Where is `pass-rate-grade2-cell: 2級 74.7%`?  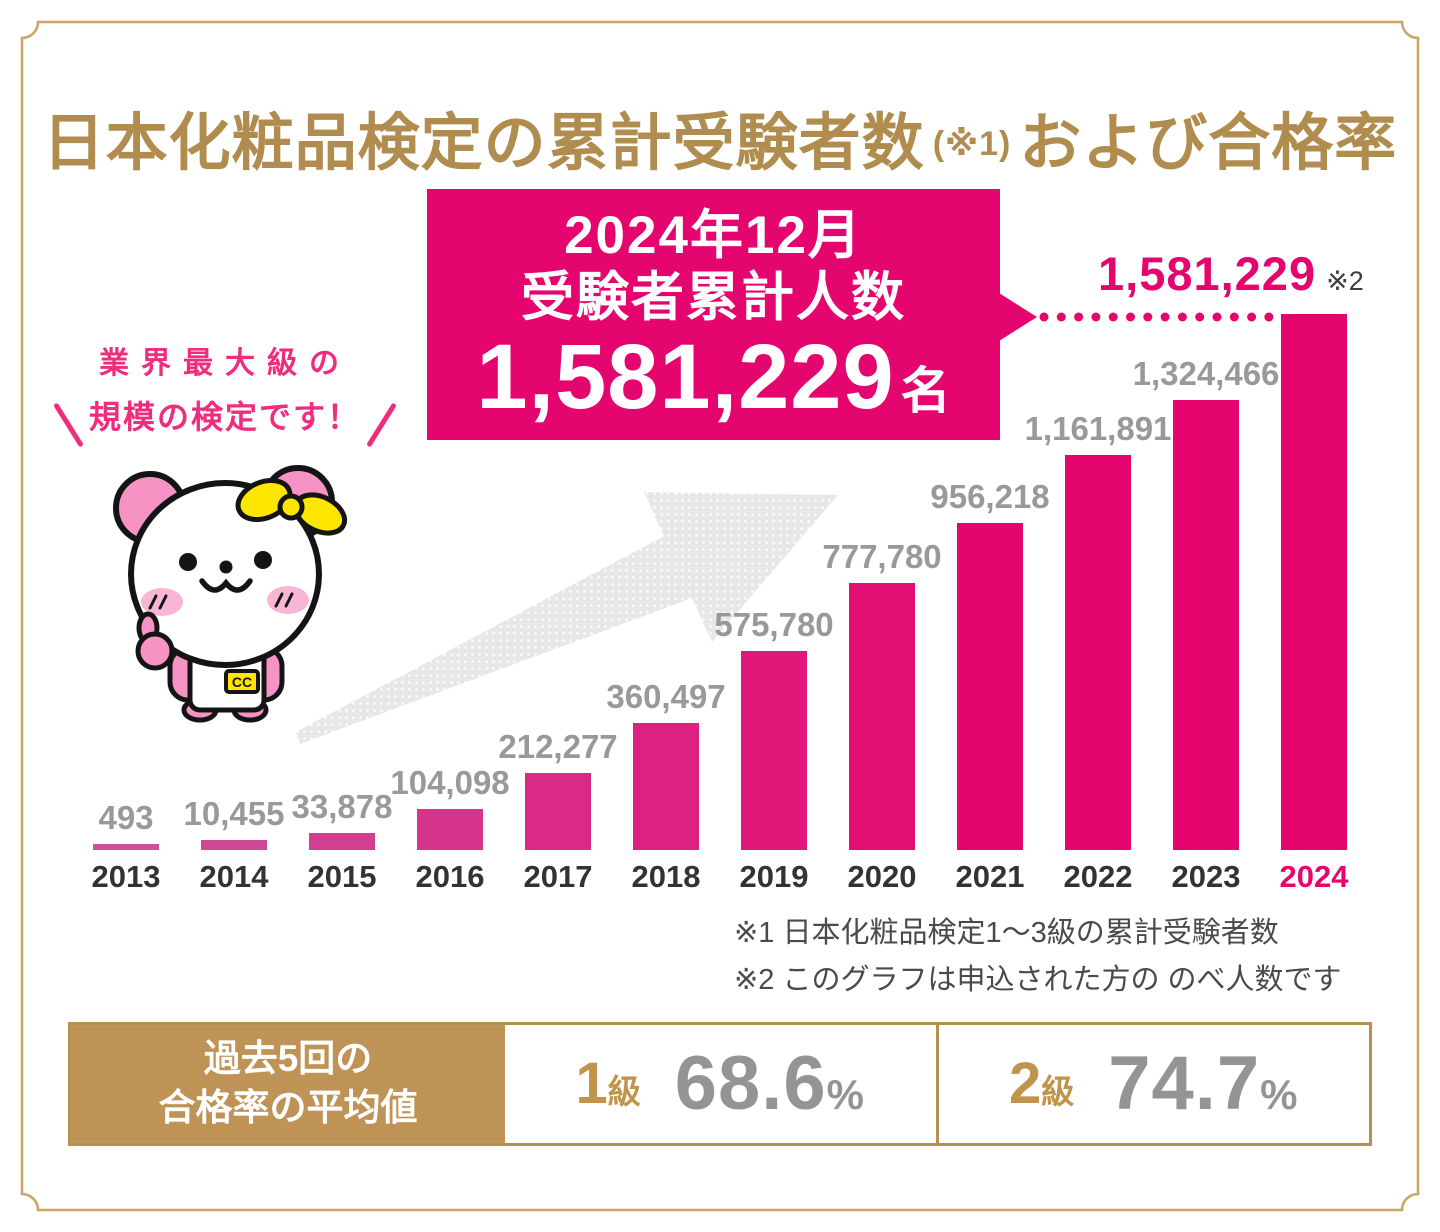 pass-rate-grade2-cell: 2級 74.7% is located at coordinates (1152, 1084).